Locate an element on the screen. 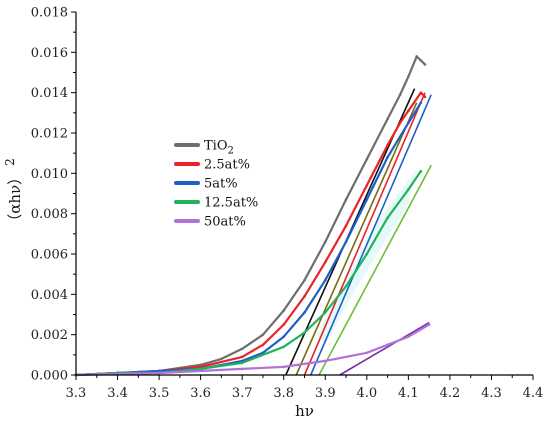 This screenshot has height=427, width=550. x-tick-label-6: 3.8 is located at coordinates (283, 393).